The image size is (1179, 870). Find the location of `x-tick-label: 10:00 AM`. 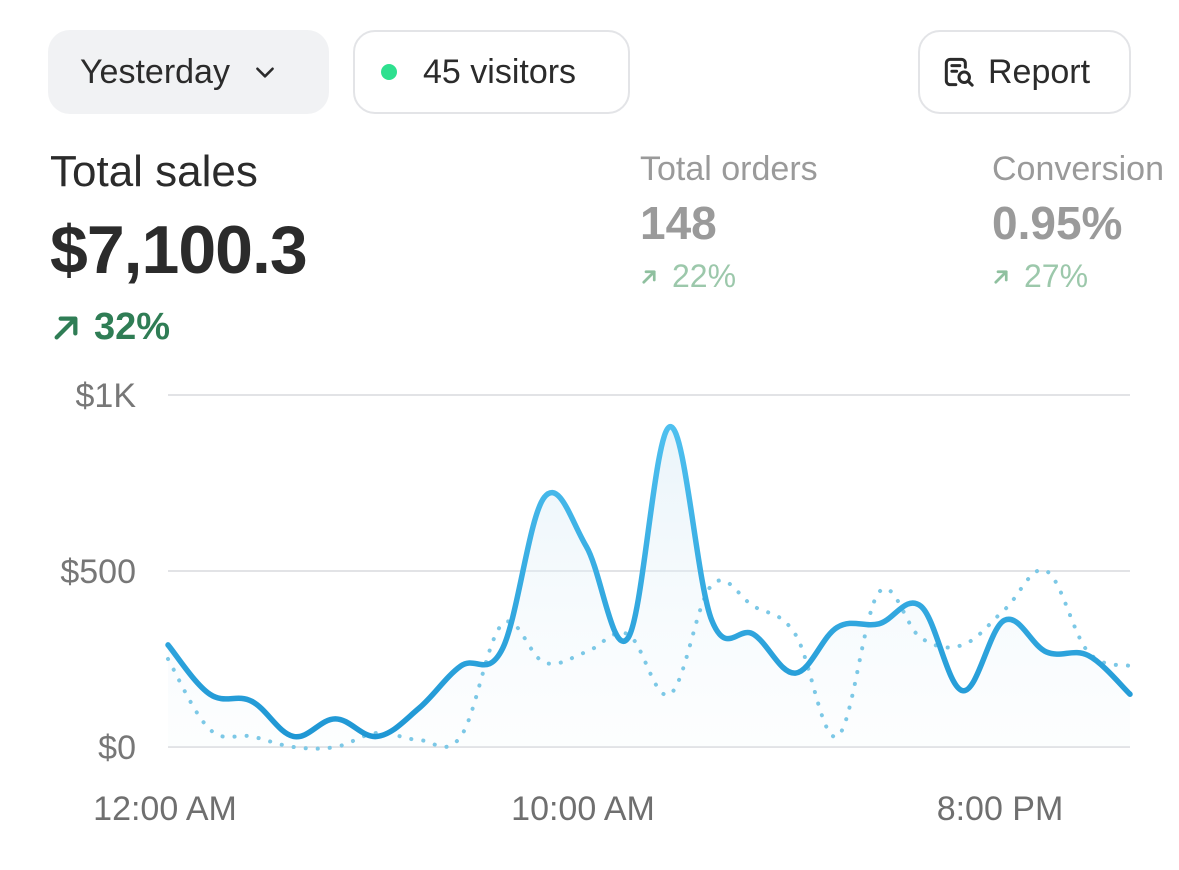

x-tick-label: 10:00 AM is located at coordinates (583, 809).